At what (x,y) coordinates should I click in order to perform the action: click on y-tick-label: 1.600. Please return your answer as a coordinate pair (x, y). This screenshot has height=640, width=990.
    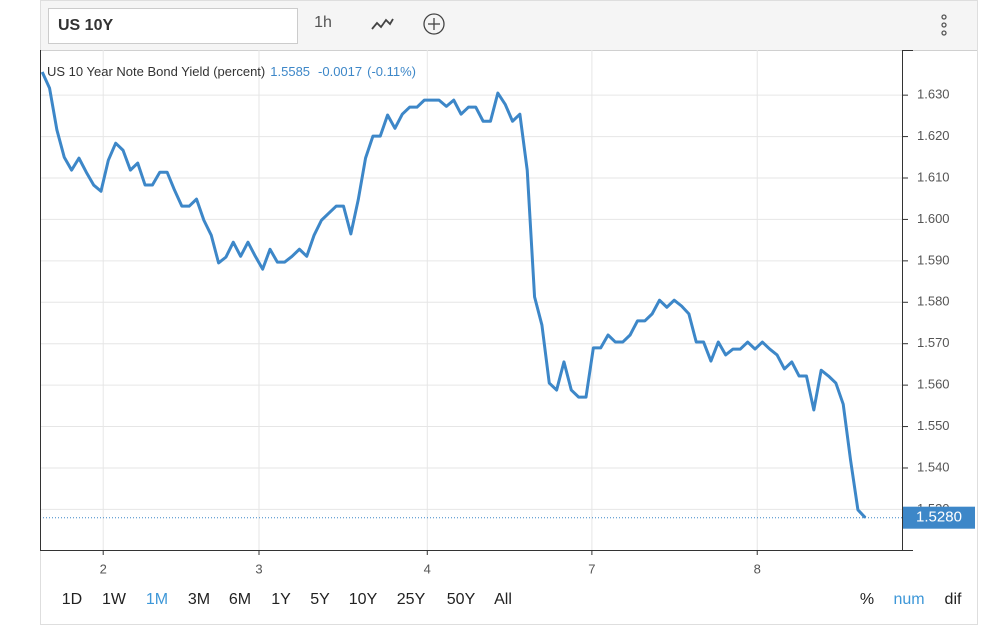
    Looking at the image, I should click on (933, 218).